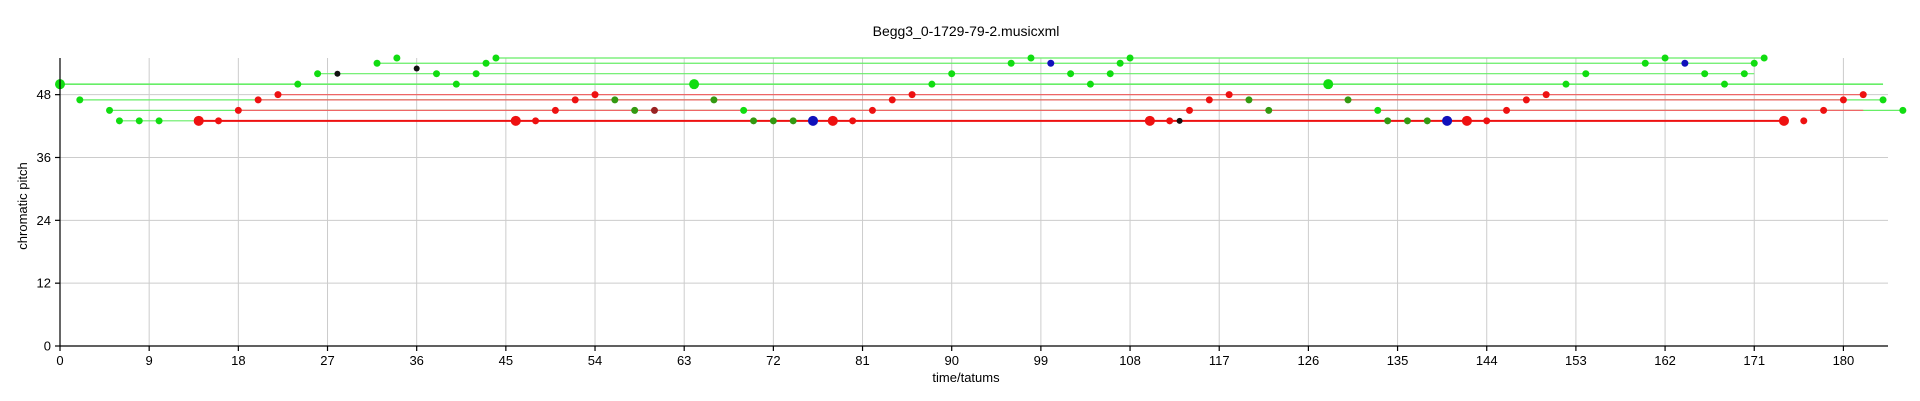 Image resolution: width=1920 pixels, height=401 pixels. I want to click on x-axis-label: time/tatums, so click(966, 377).